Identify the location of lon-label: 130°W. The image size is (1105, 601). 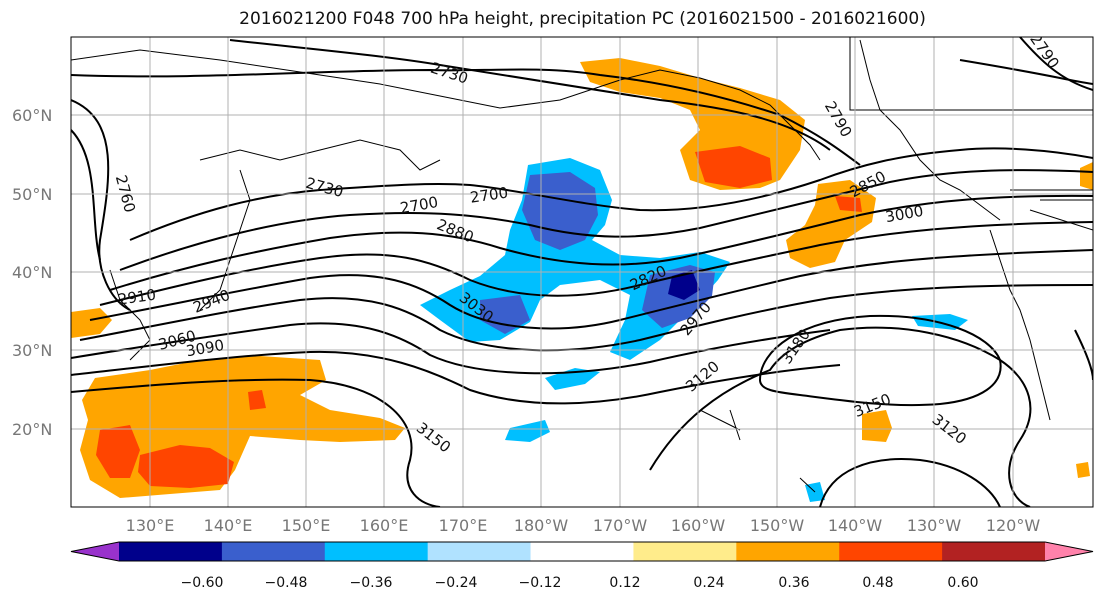
(934, 525).